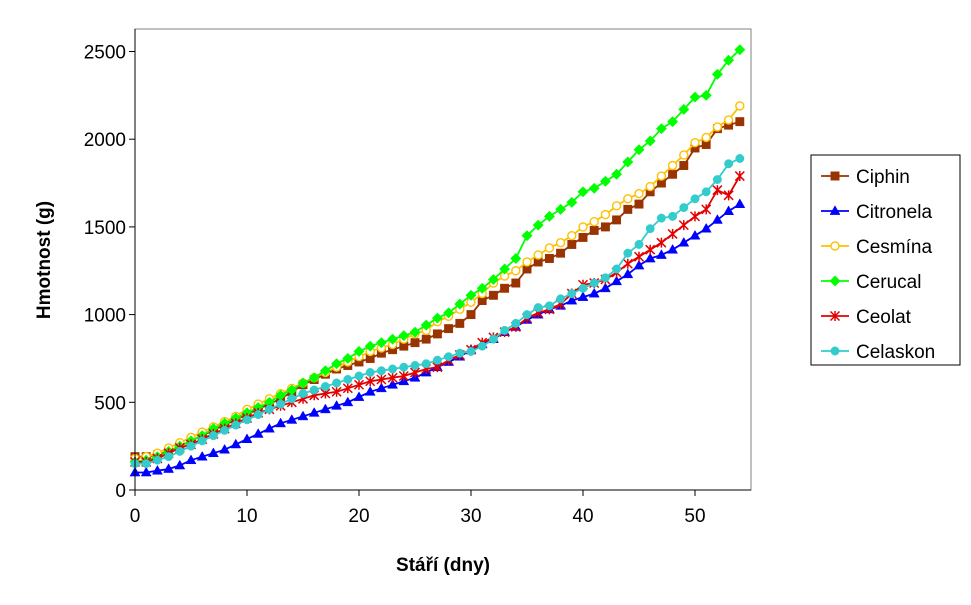  Describe the element at coordinates (865, 177) in the screenshot. I see `legend-item: Ciphin` at that location.